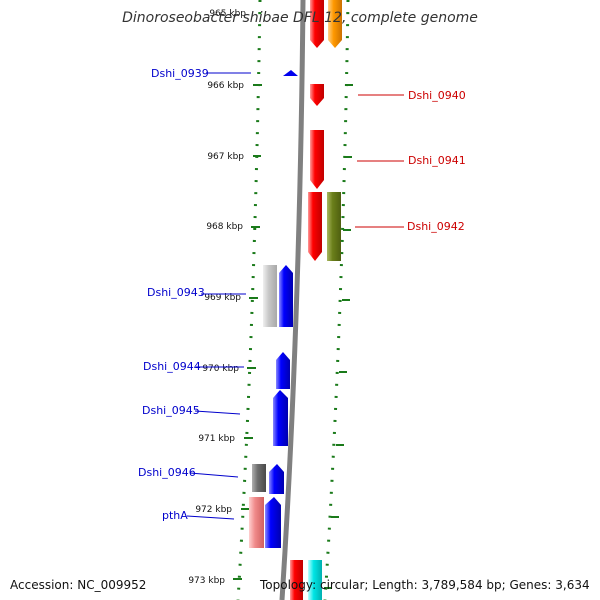 Image resolution: width=600 pixels, height=600 pixels. Describe the element at coordinates (437, 160) in the screenshot. I see `gene-label-dshi-0941: Dshi_0941` at that location.